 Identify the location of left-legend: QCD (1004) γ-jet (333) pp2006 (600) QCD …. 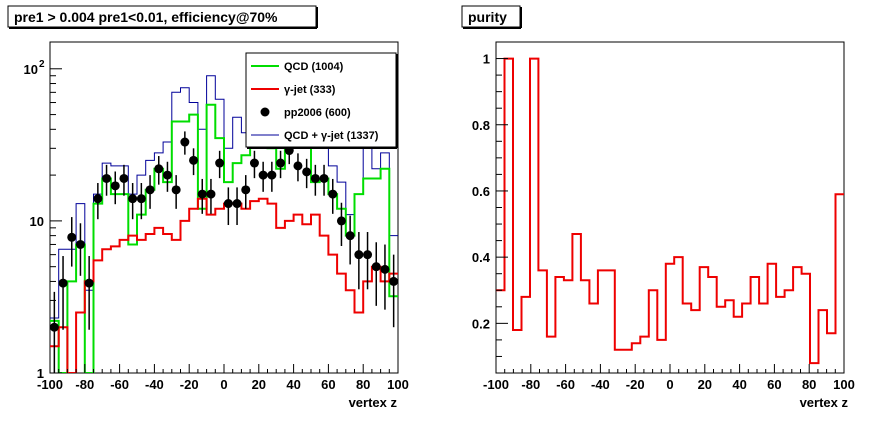
(321, 100).